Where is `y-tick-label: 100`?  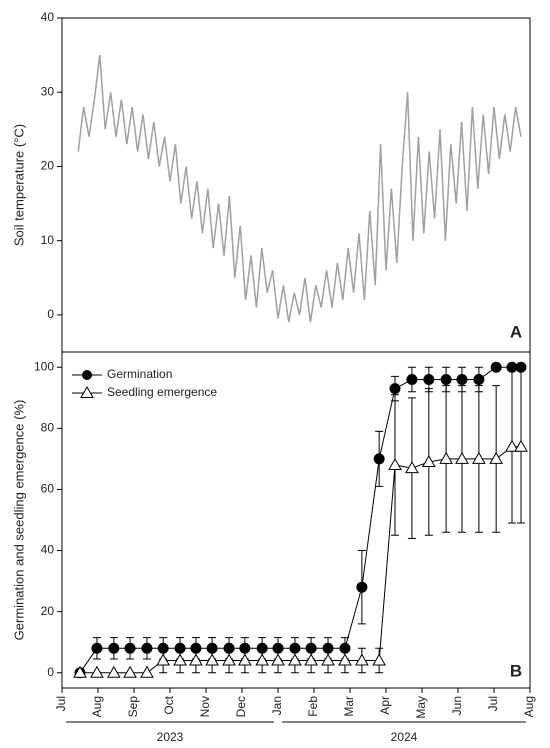
y-tick-label: 100 is located at coordinates (44, 366).